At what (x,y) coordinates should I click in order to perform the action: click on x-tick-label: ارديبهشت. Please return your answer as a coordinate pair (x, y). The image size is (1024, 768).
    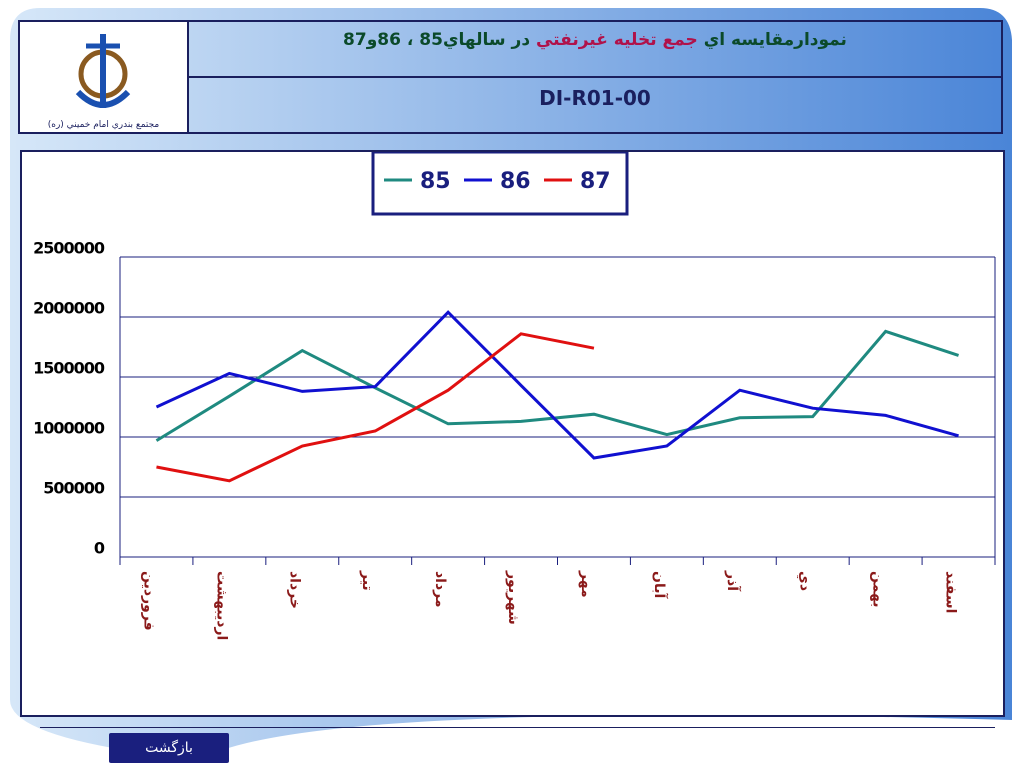
    Looking at the image, I should click on (221, 605).